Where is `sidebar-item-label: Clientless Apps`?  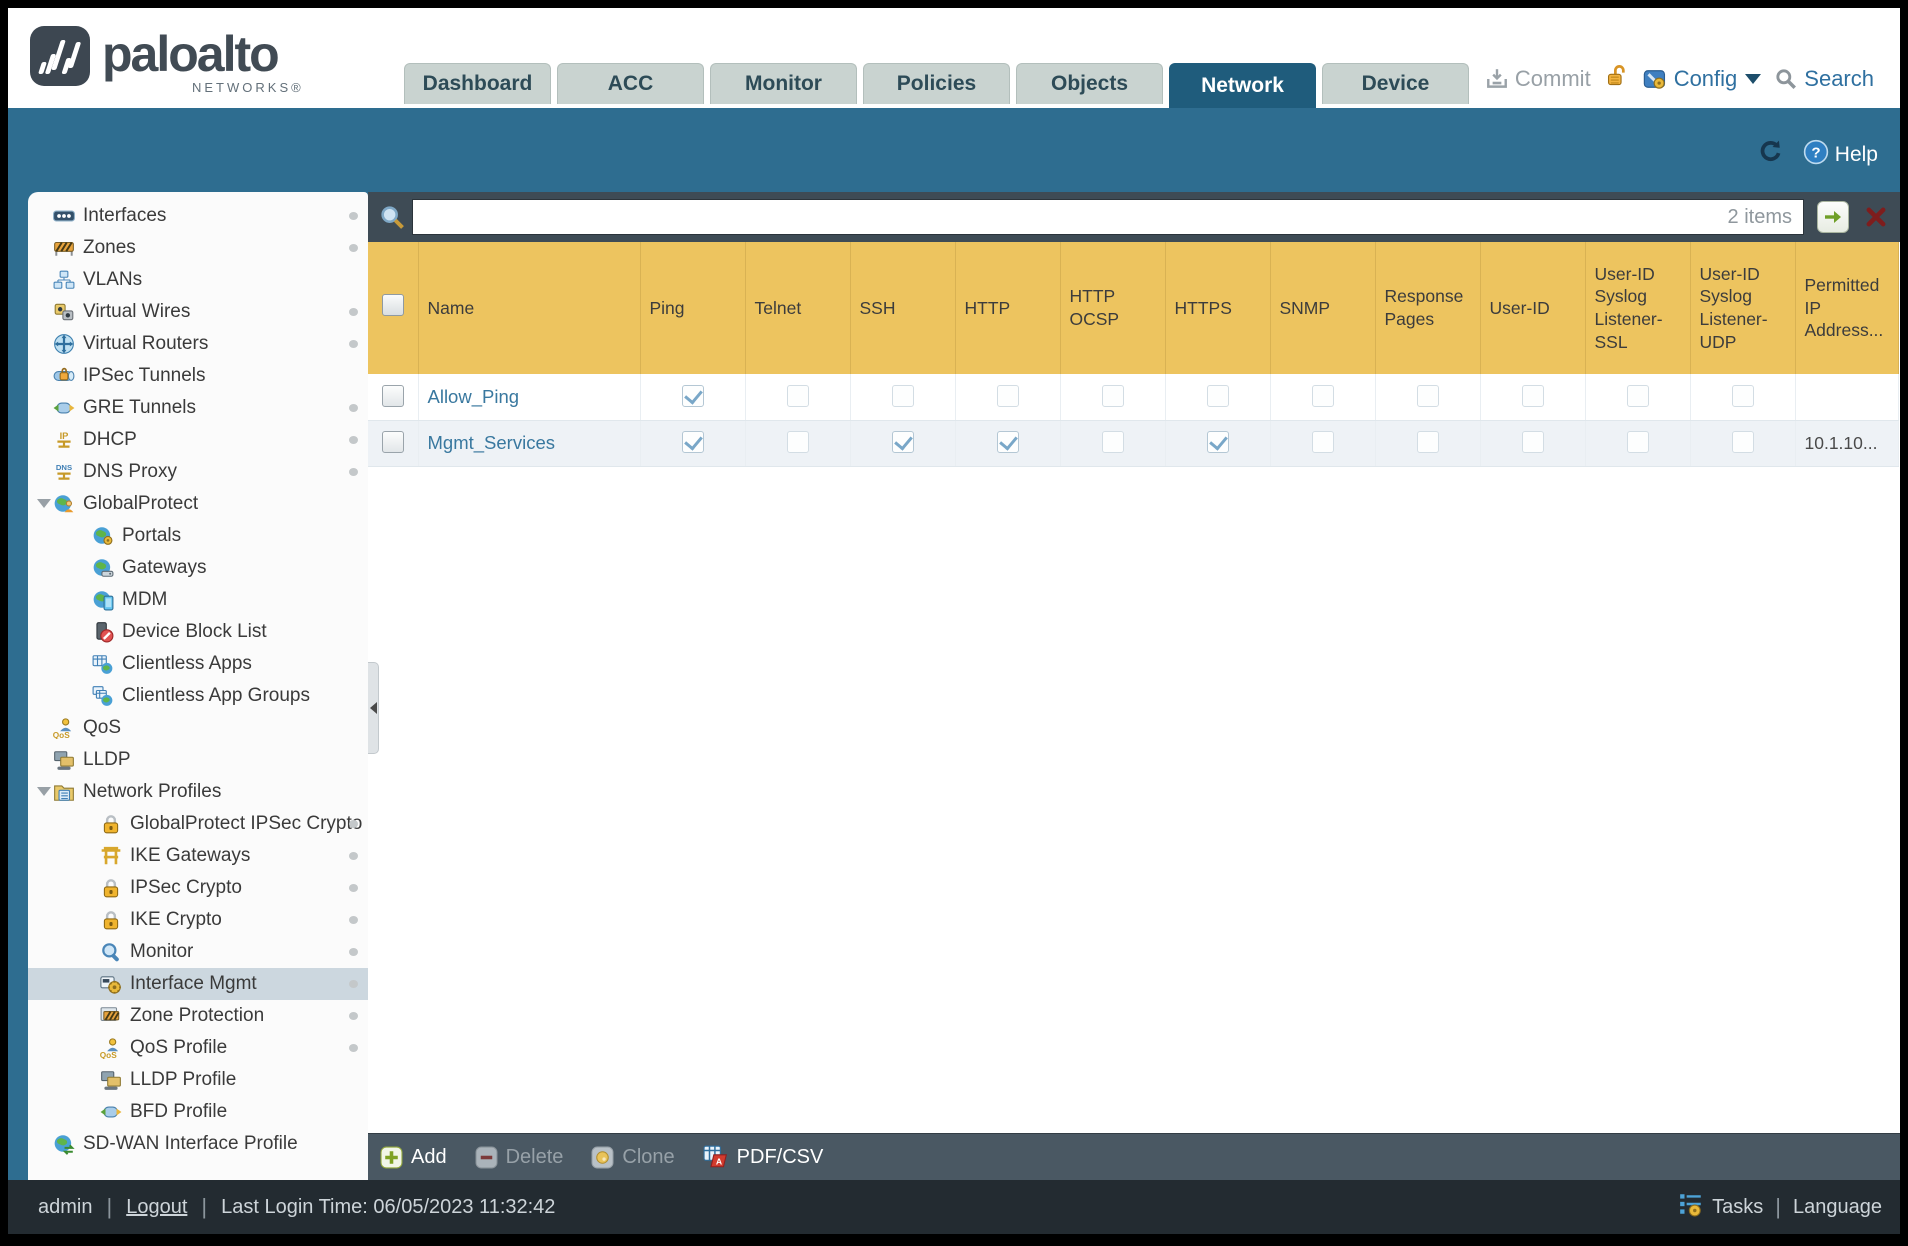 sidebar-item-label: Clientless Apps is located at coordinates (187, 663).